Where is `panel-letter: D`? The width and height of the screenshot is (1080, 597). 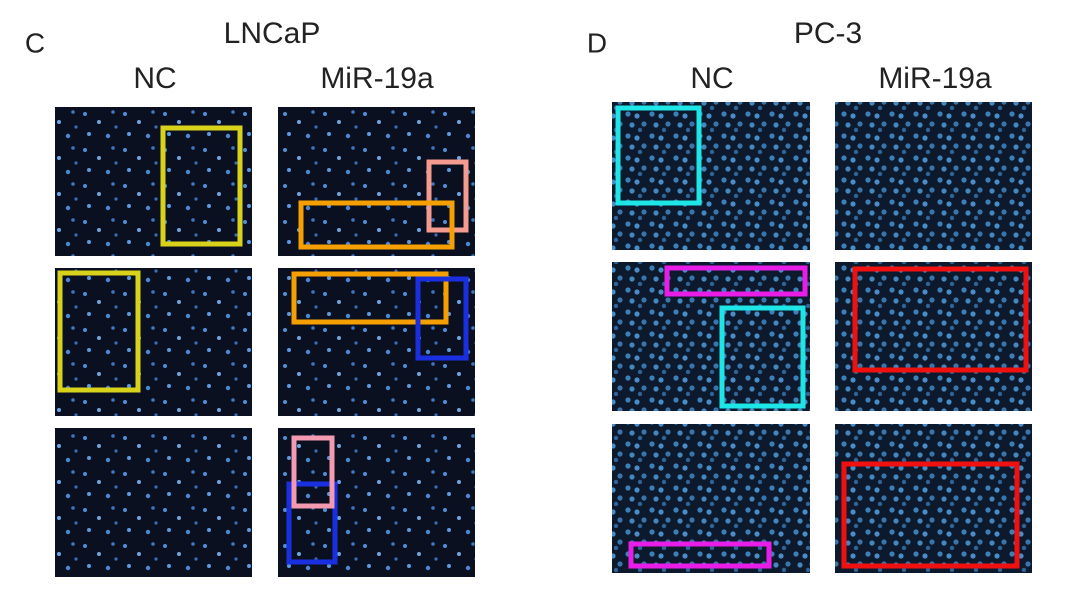 panel-letter: D is located at coordinates (597, 42).